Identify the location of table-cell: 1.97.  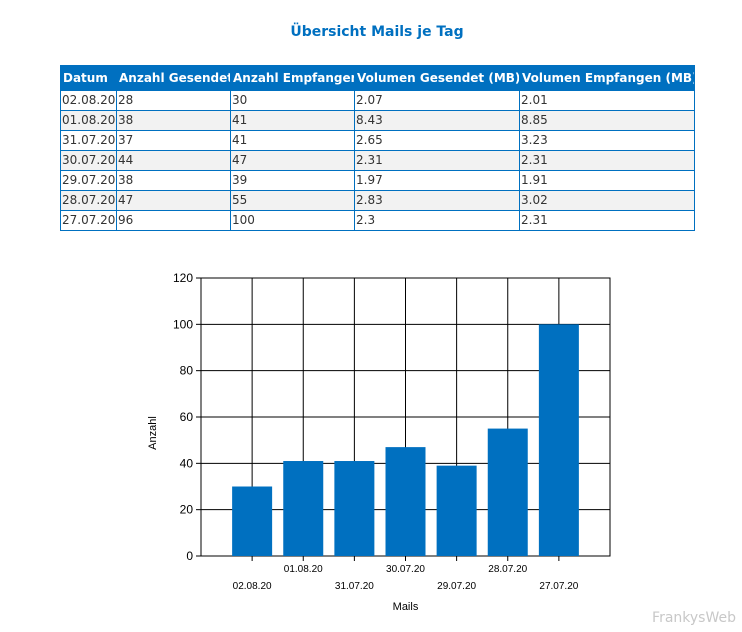
(437, 180).